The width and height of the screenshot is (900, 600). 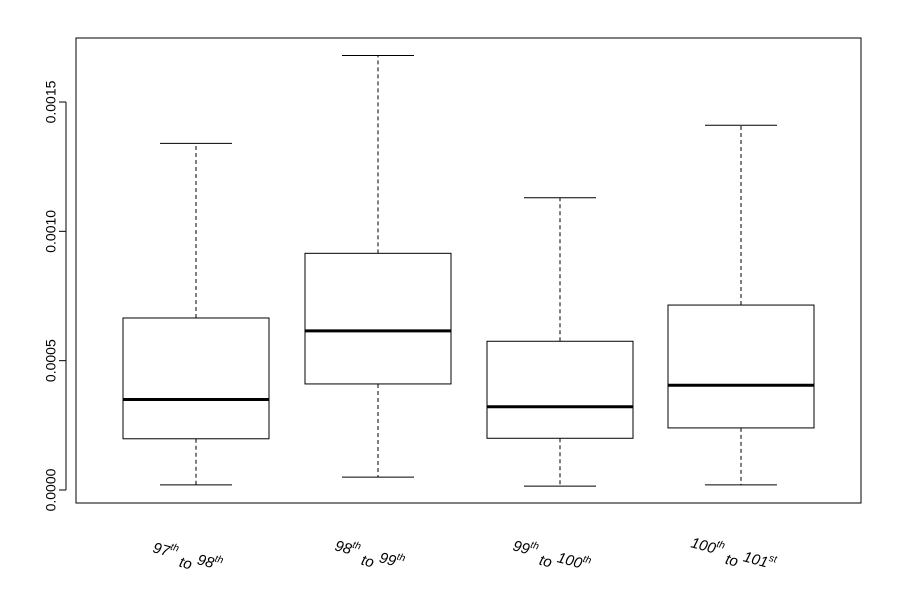 I want to click on x-category-label-99-100: 99th to 100th, so click(x=551, y=559).